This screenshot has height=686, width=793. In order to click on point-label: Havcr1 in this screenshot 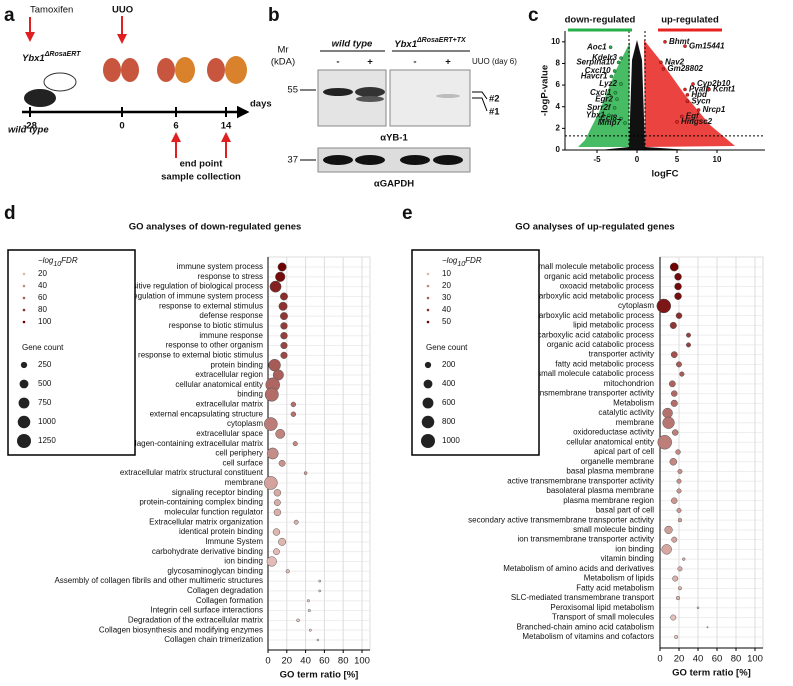, I will do `click(594, 76)`.